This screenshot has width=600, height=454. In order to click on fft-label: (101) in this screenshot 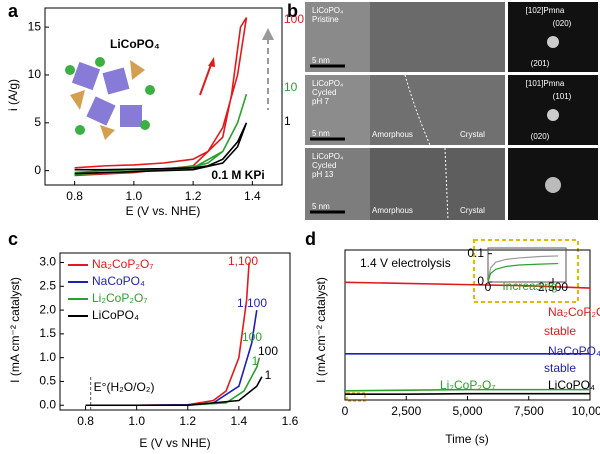, I will do `click(562, 96)`.